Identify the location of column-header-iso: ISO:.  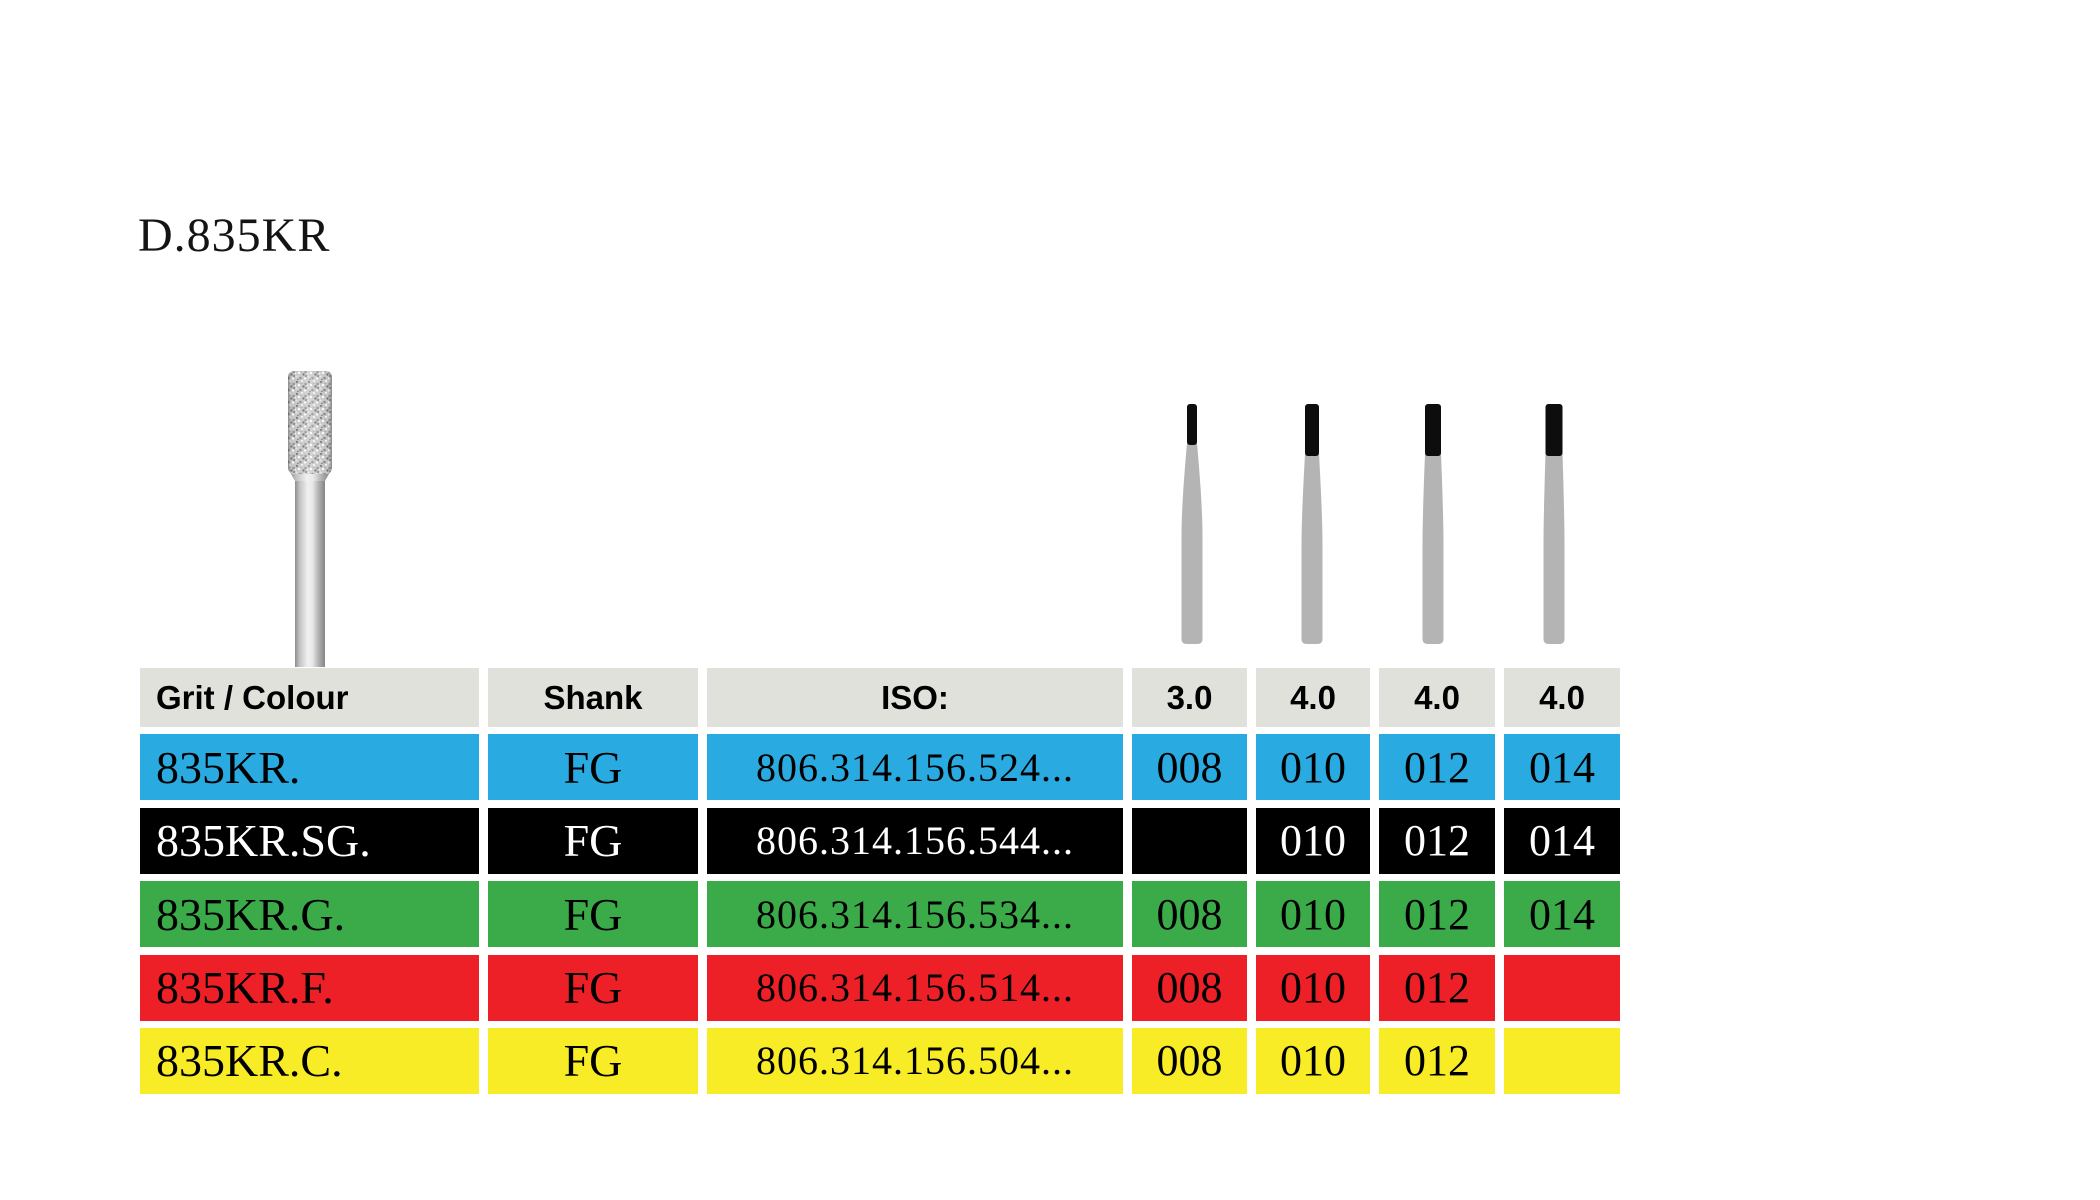
(915, 697).